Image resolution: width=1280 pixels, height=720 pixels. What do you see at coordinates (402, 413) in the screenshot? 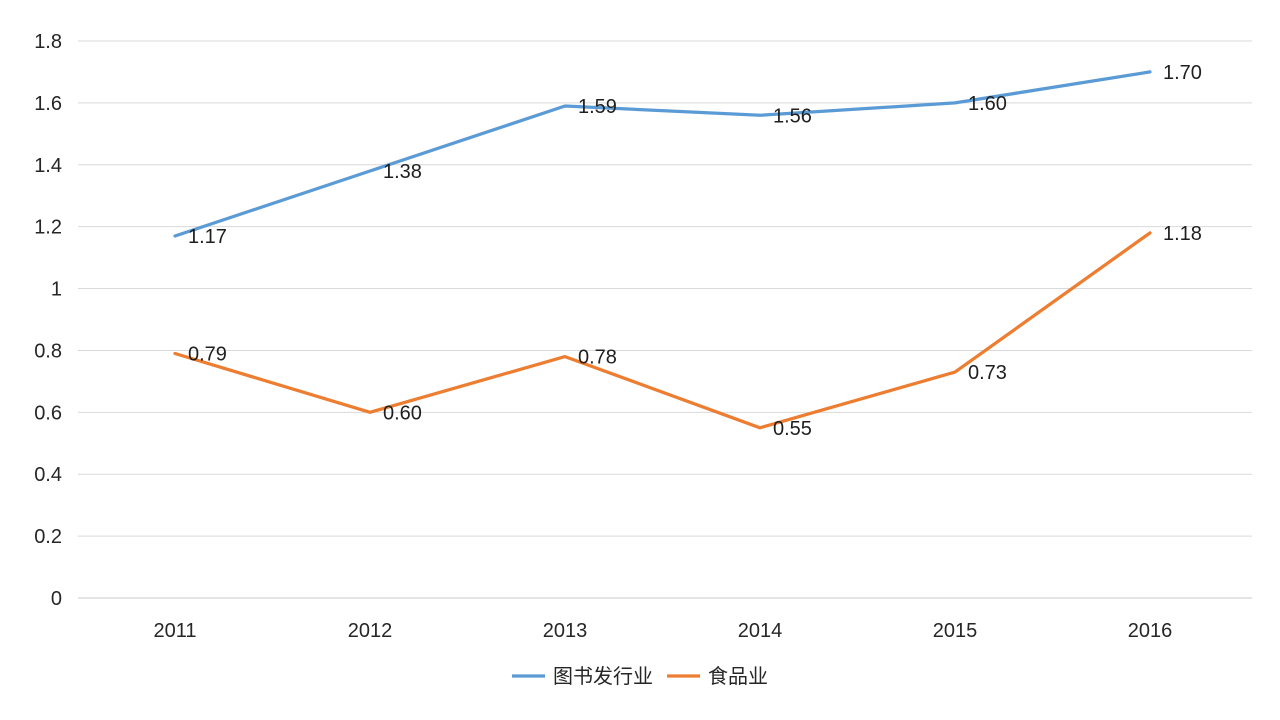
I see `data-label: 0.60` at bounding box center [402, 413].